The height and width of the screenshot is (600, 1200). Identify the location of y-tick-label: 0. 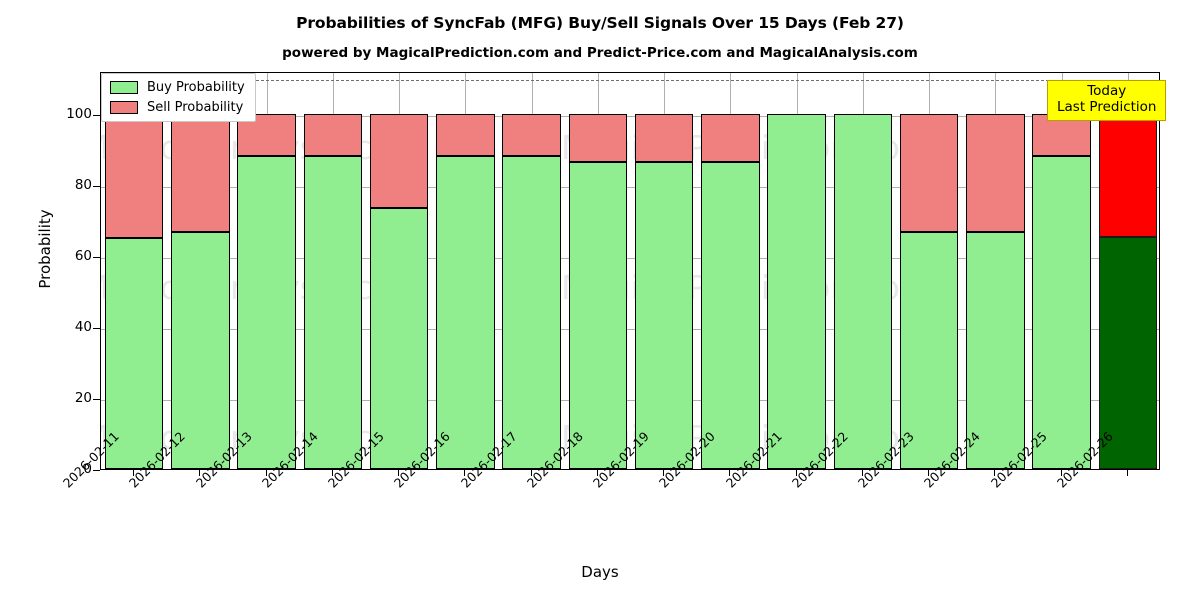
(87, 469).